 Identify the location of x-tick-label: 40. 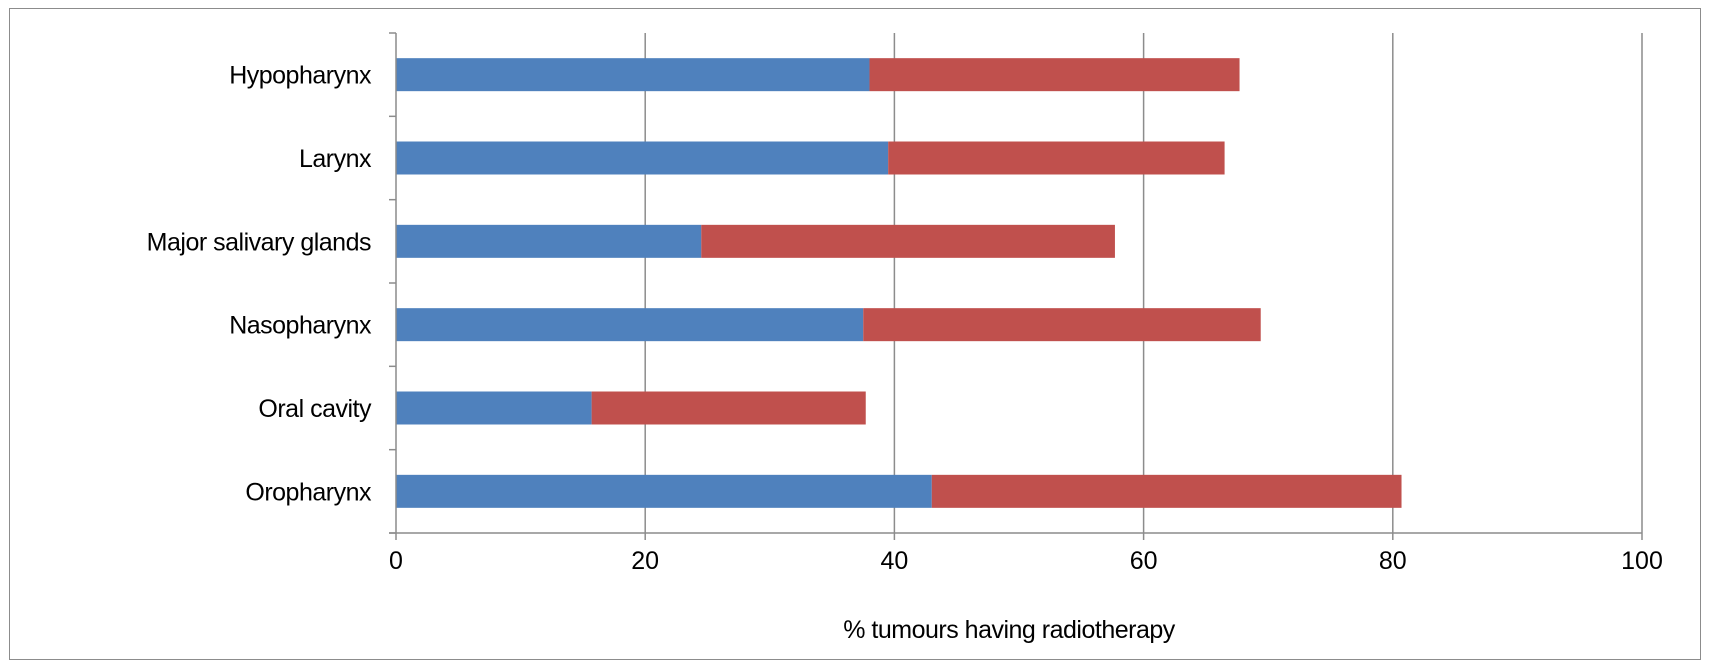
(894, 561).